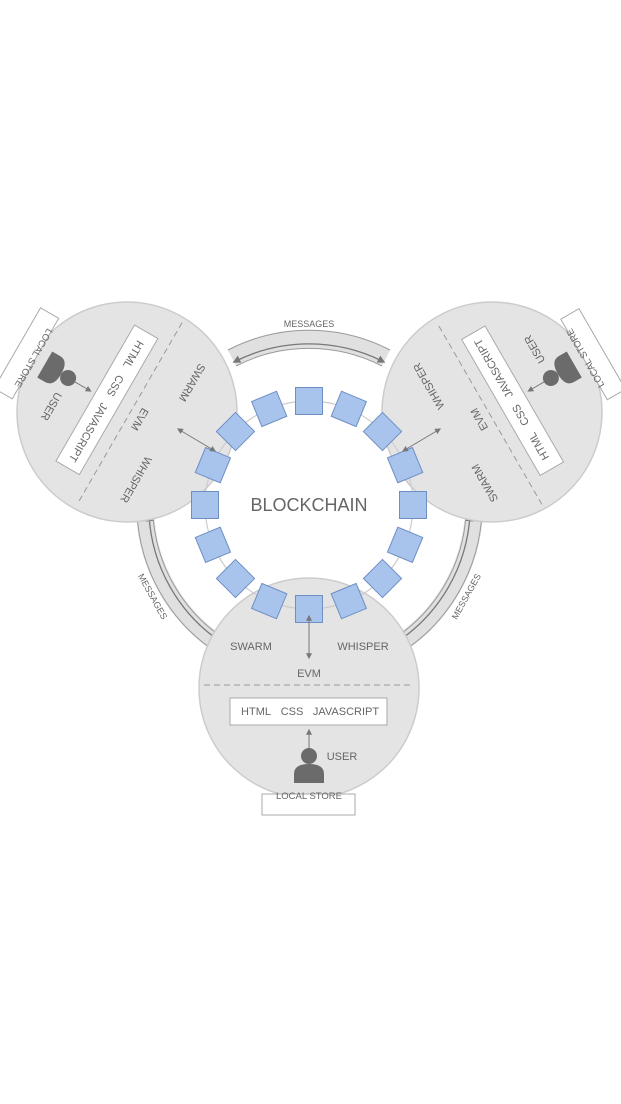  What do you see at coordinates (309, 796) in the screenshot?
I see `local-store-label: LOCAL STORE` at bounding box center [309, 796].